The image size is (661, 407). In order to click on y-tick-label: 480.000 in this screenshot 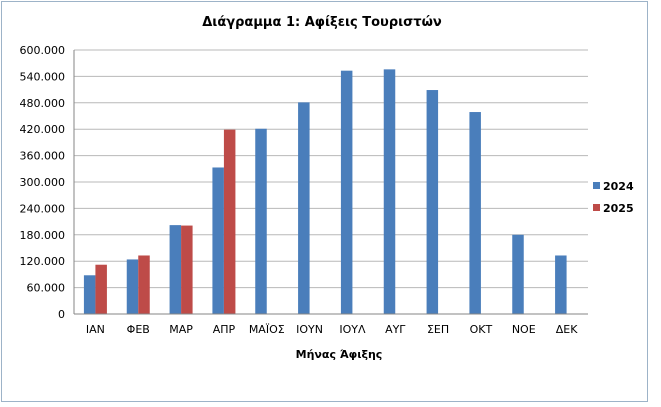, I will do `click(43, 103)`.